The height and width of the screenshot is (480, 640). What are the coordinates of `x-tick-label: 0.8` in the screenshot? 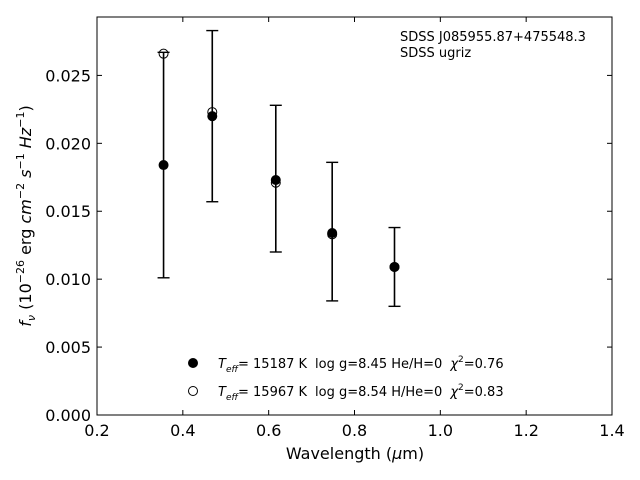 It's located at (354, 430).